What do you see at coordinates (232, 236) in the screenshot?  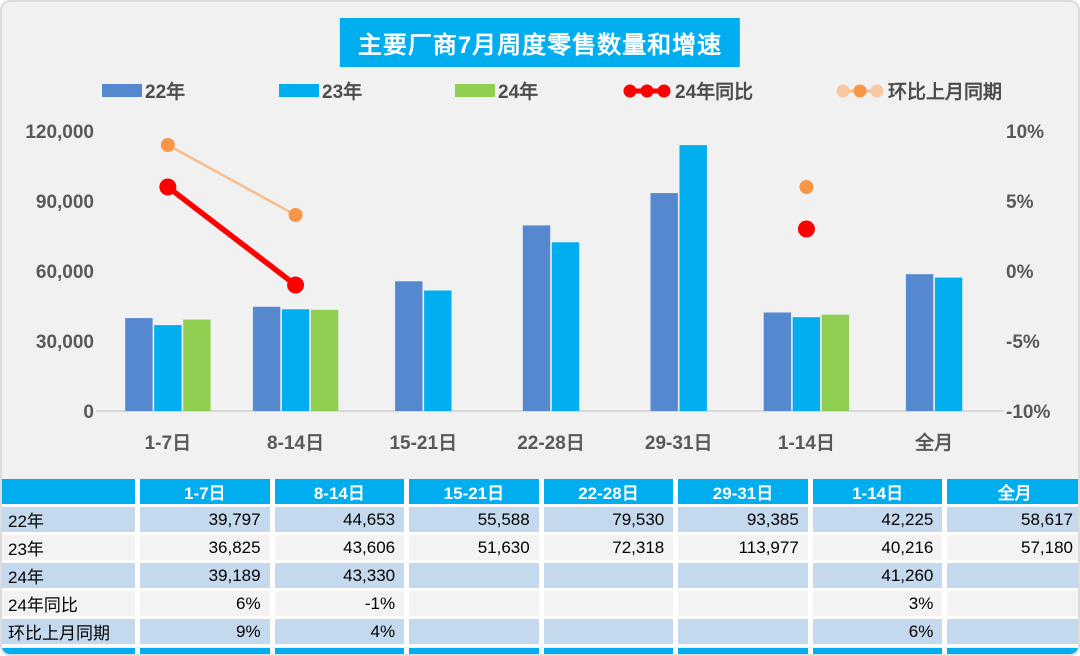 I see `line-segment-24年同比` at bounding box center [232, 236].